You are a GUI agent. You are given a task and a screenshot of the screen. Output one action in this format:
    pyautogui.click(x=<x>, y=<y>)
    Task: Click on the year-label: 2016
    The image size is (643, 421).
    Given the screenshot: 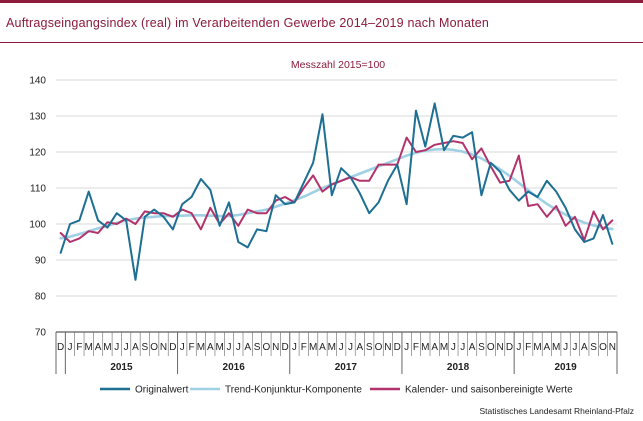 What is the action you would take?
    pyautogui.click(x=234, y=367)
    